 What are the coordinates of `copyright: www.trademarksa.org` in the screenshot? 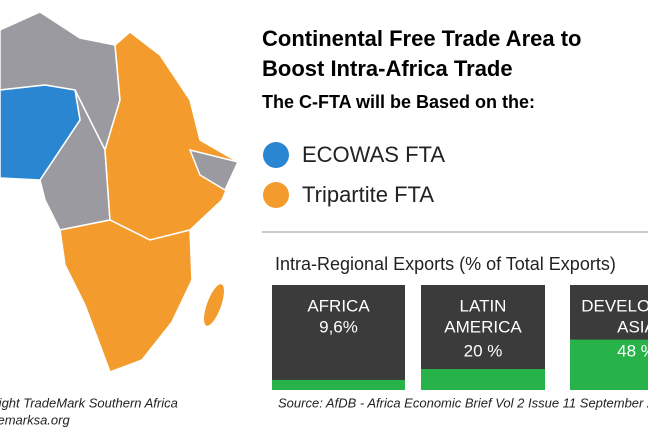 It's located at (35, 419).